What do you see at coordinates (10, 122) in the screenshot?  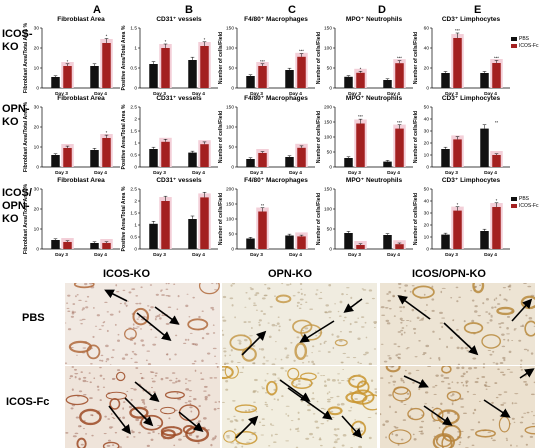 I see `row-label-line: KO` at bounding box center [10, 122].